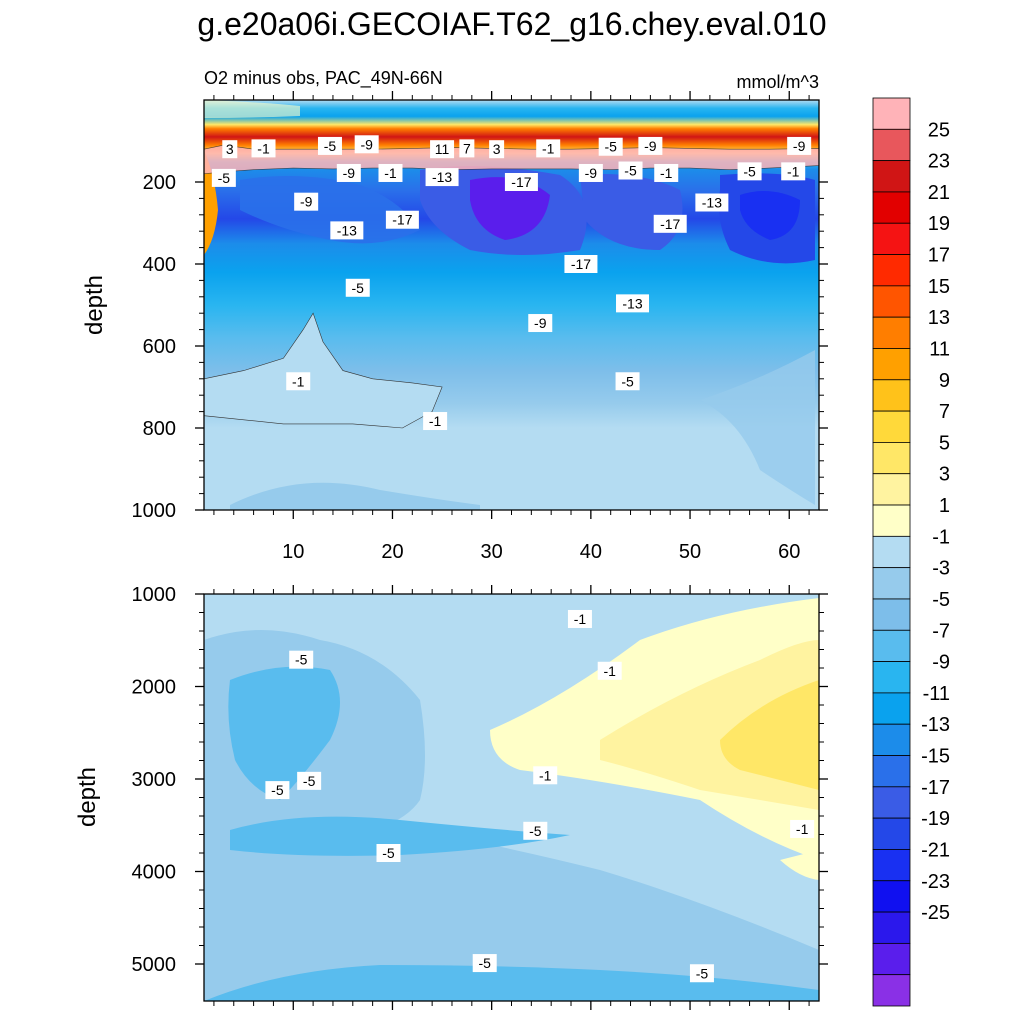 The image size is (1024, 1024). I want to click on contour-label-1-0: -1, so click(580, 619).